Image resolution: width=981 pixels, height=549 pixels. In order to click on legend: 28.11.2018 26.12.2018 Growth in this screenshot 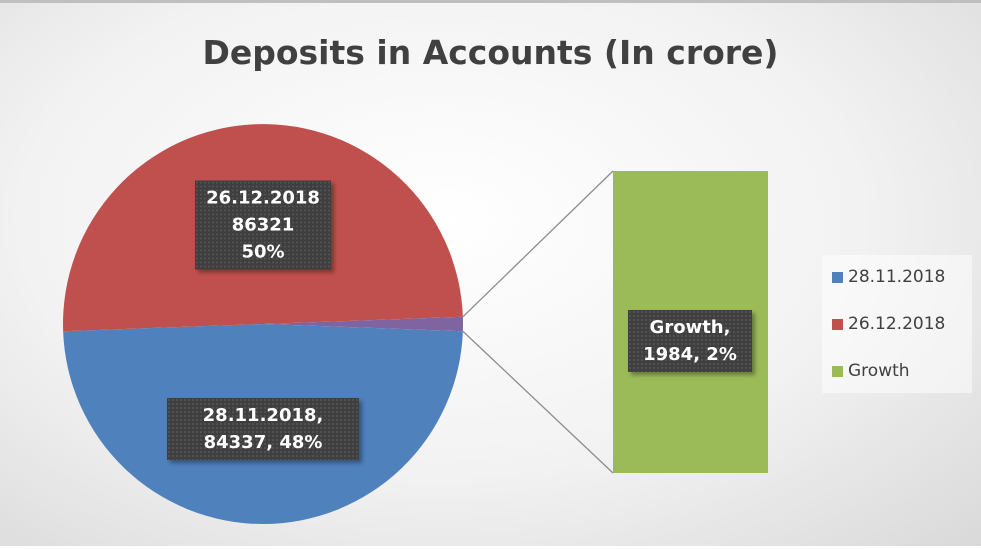, I will do `click(897, 324)`.